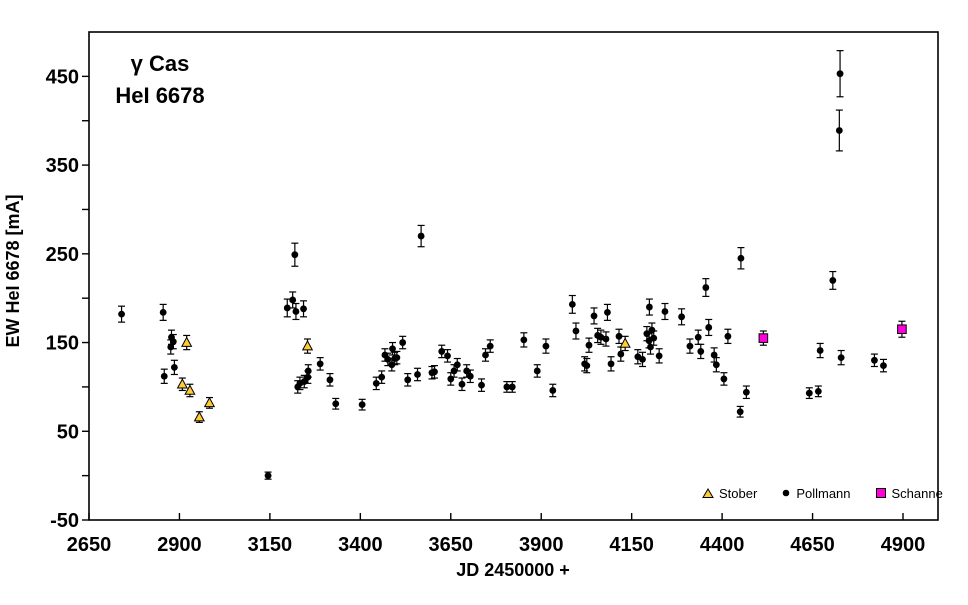 The image size is (968, 605). I want to click on y-tick-label: 350, so click(62, 166).